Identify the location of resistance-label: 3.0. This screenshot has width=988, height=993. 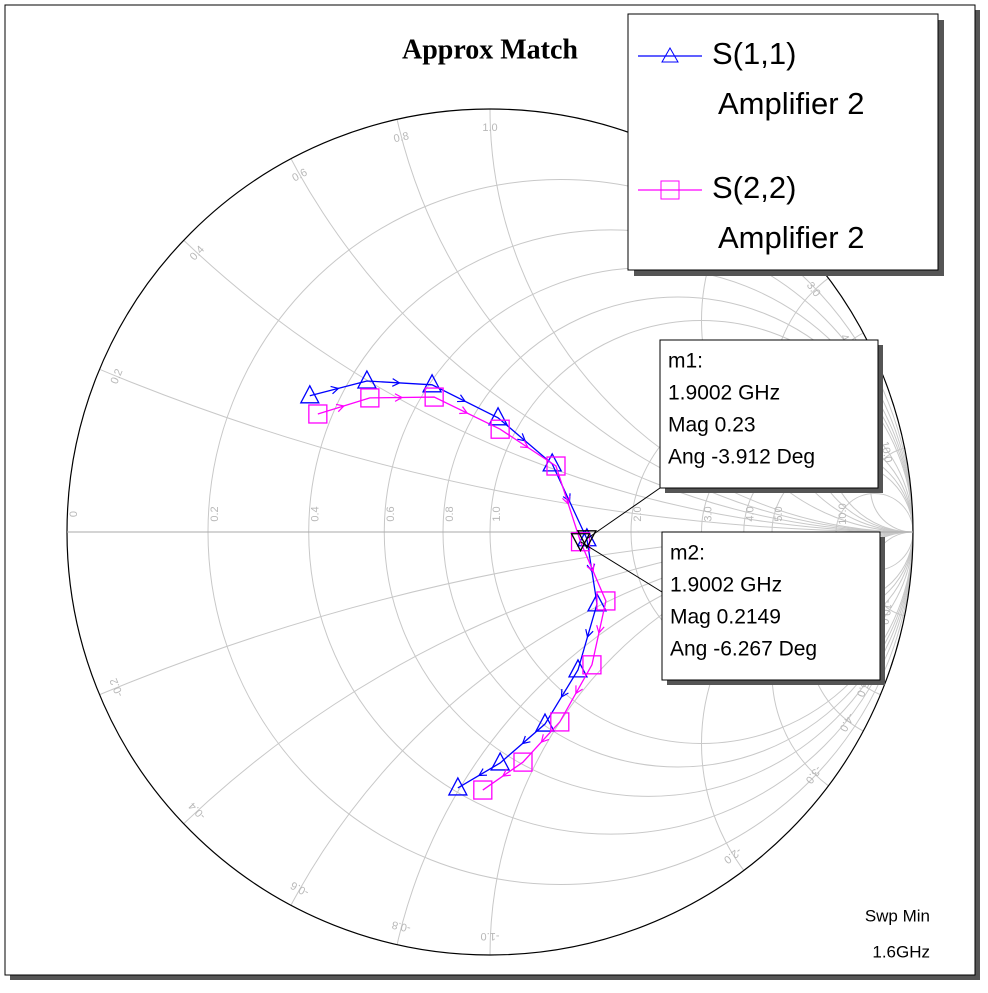
(708, 513).